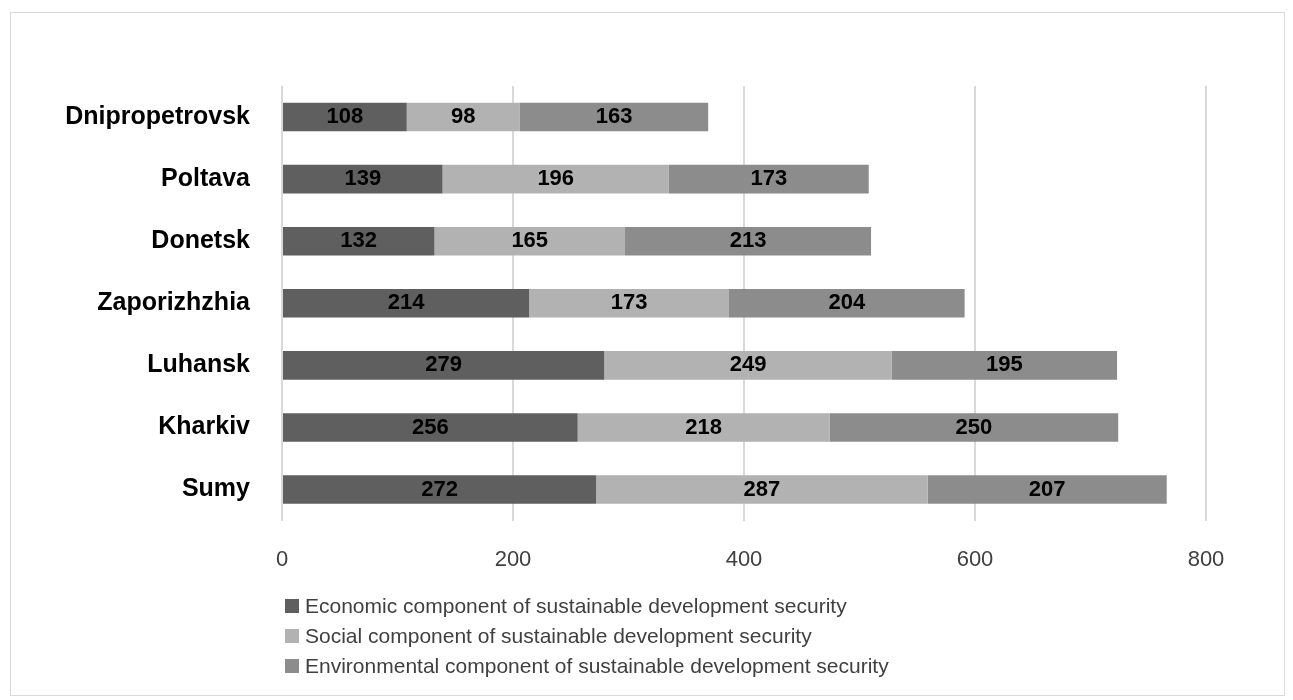  What do you see at coordinates (744, 558) in the screenshot?
I see `x-tick-label: 400` at bounding box center [744, 558].